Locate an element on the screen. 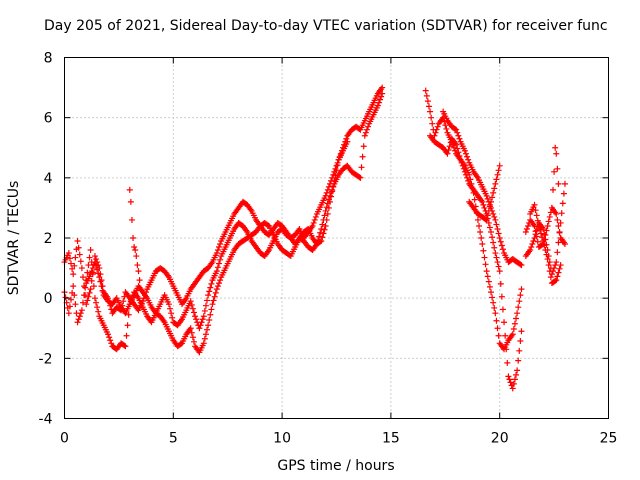 The height and width of the screenshot is (480, 640). series-trace-e is located at coordinates (476, 262).